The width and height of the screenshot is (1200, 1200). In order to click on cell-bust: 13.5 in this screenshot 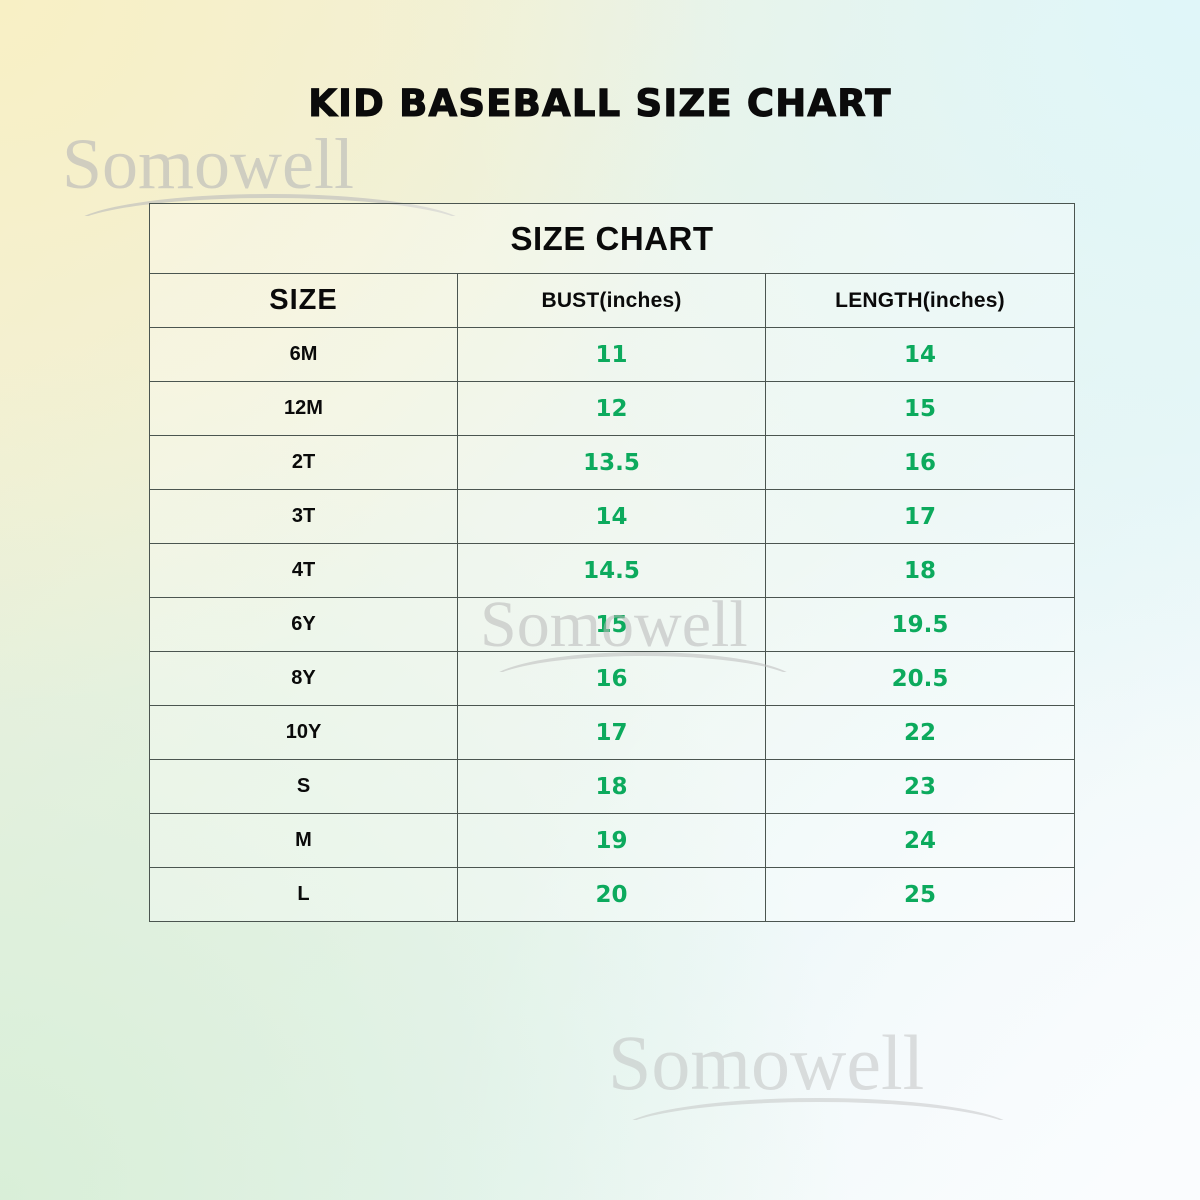, I will do `click(611, 462)`.